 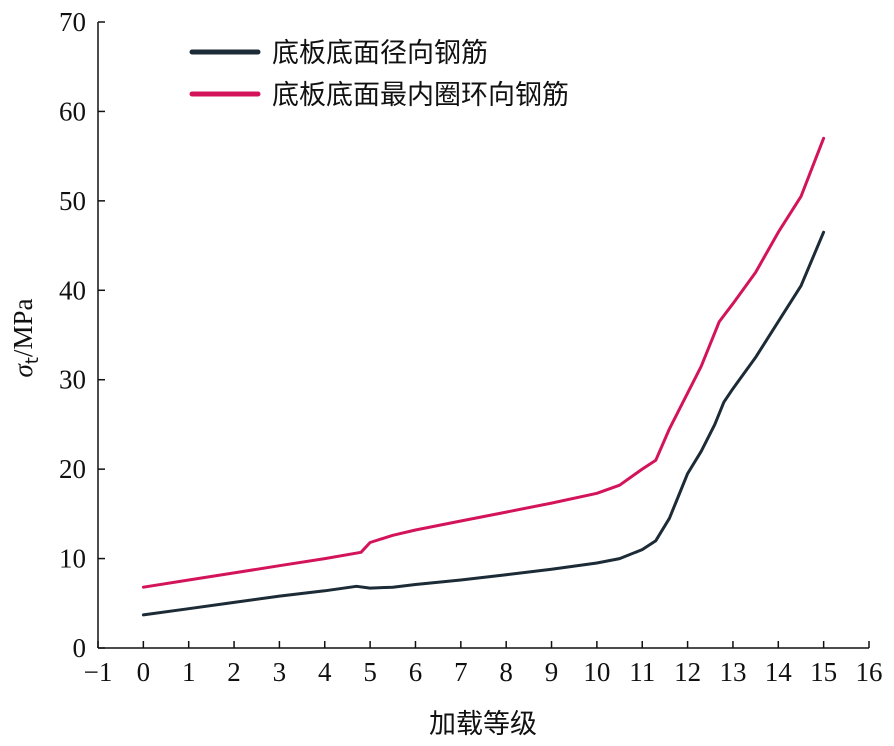 I want to click on y-axis-title: σt/MPa, so click(x=25, y=338).